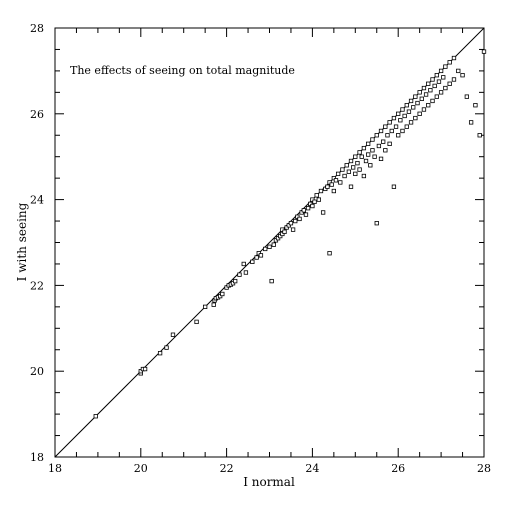 The image size is (512, 512). What do you see at coordinates (37, 457) in the screenshot?
I see `y-tick-label: 18` at bounding box center [37, 457].